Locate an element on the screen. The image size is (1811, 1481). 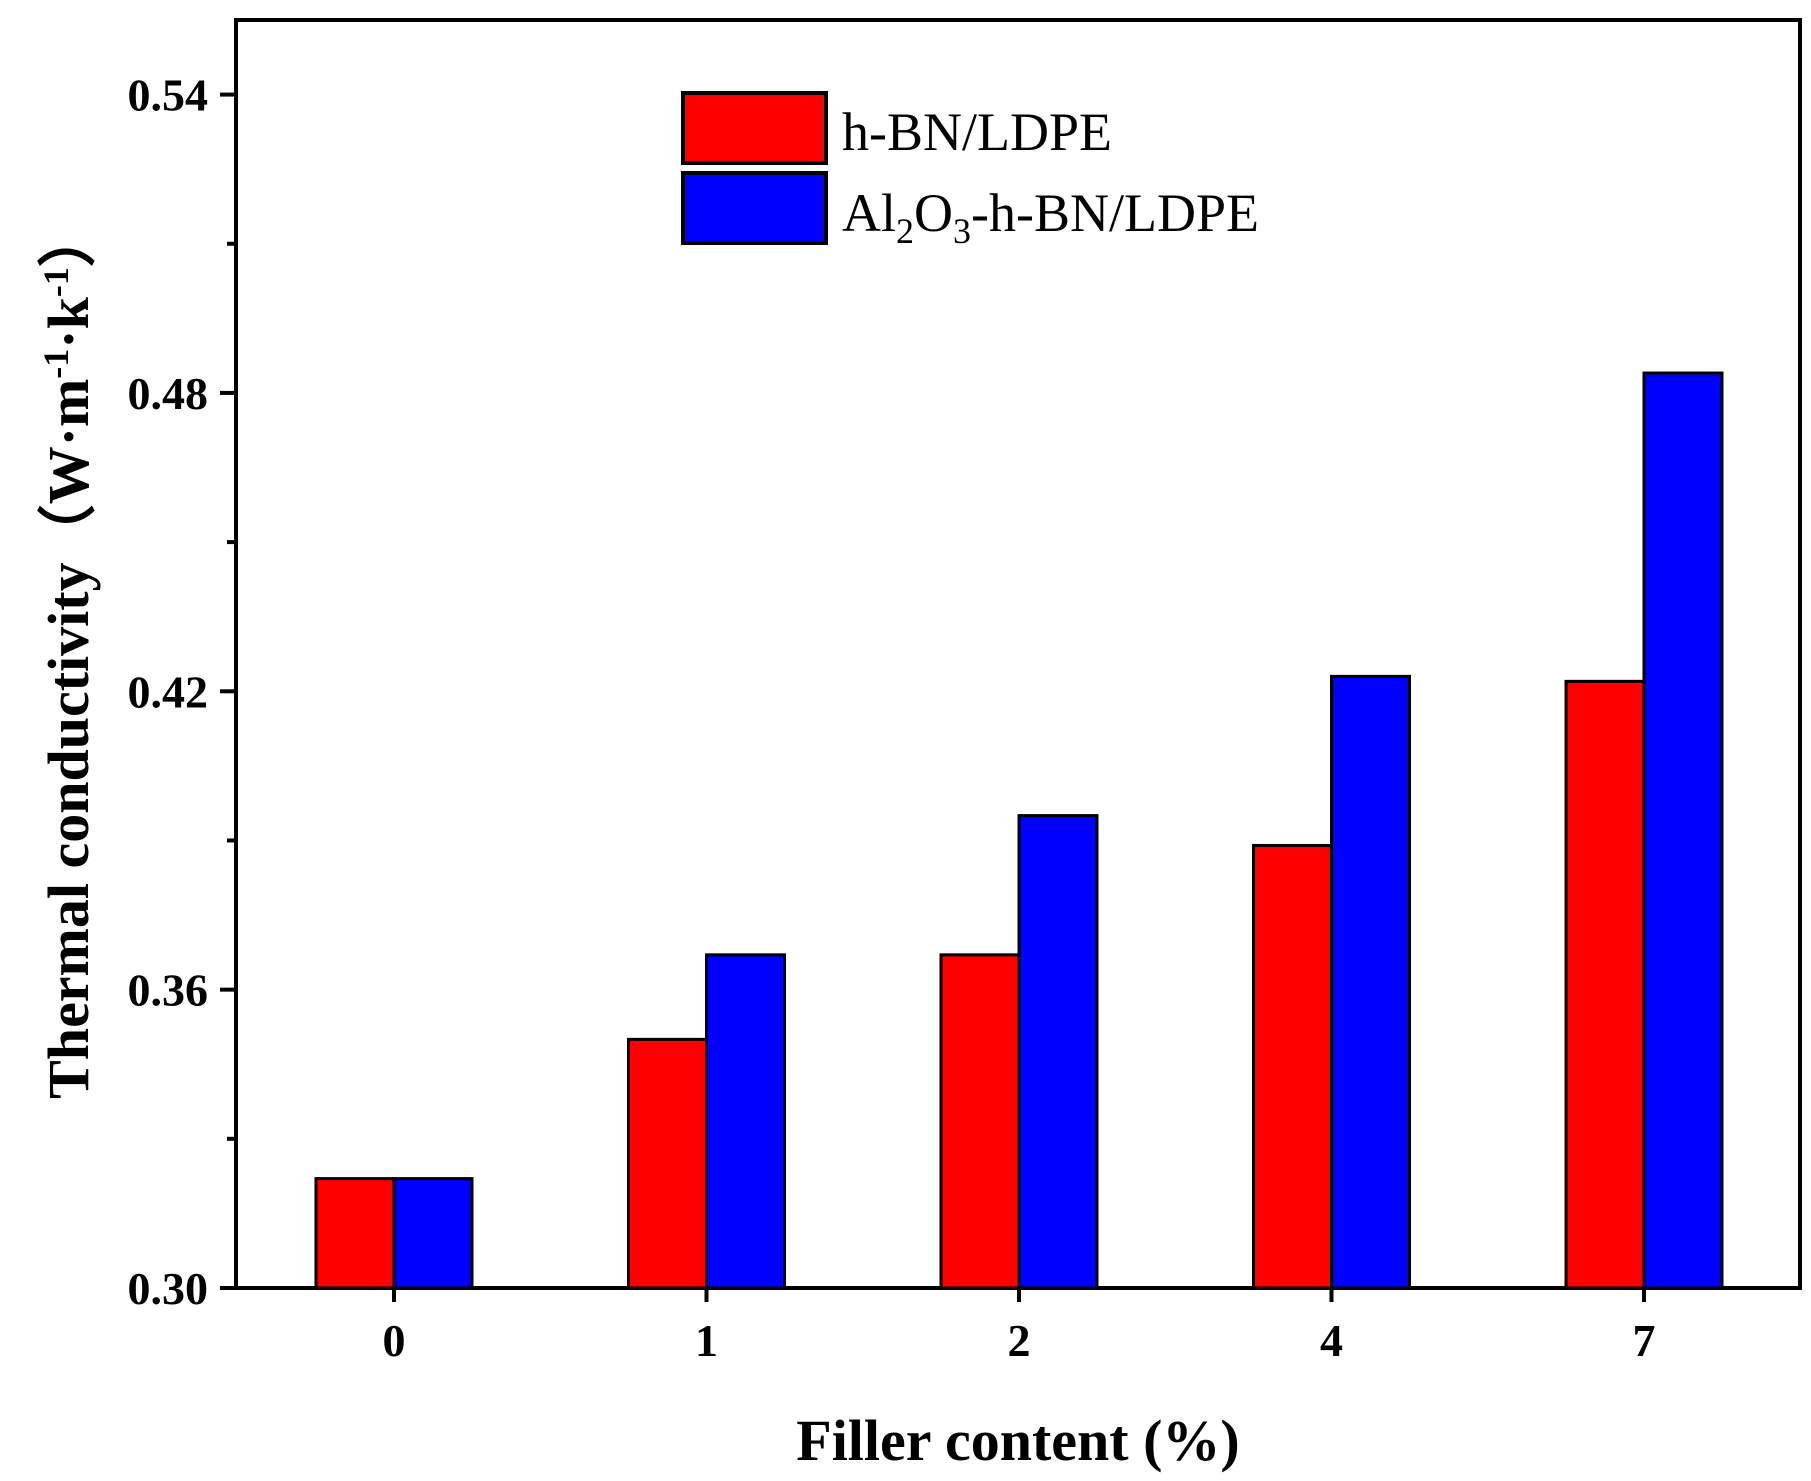
x-tick-label: 0 is located at coordinates (394, 1340).